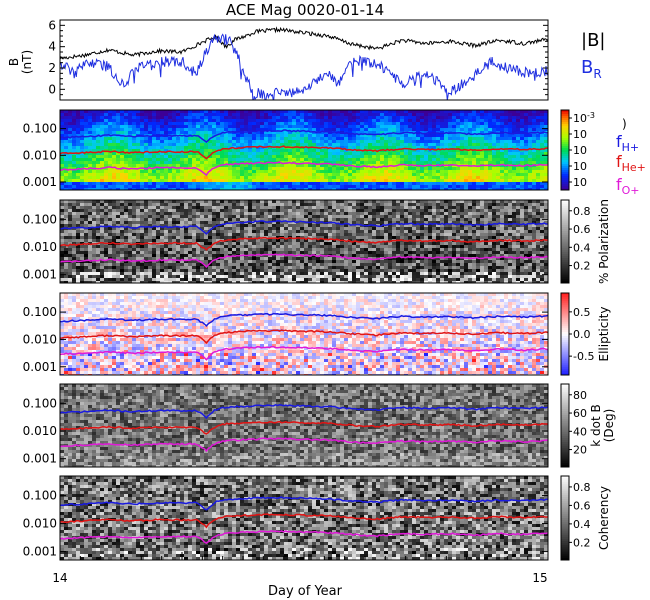 This screenshot has height=600, width=650. Describe the element at coordinates (539, 578) in the screenshot. I see `x-tick-label-end: 15` at that location.